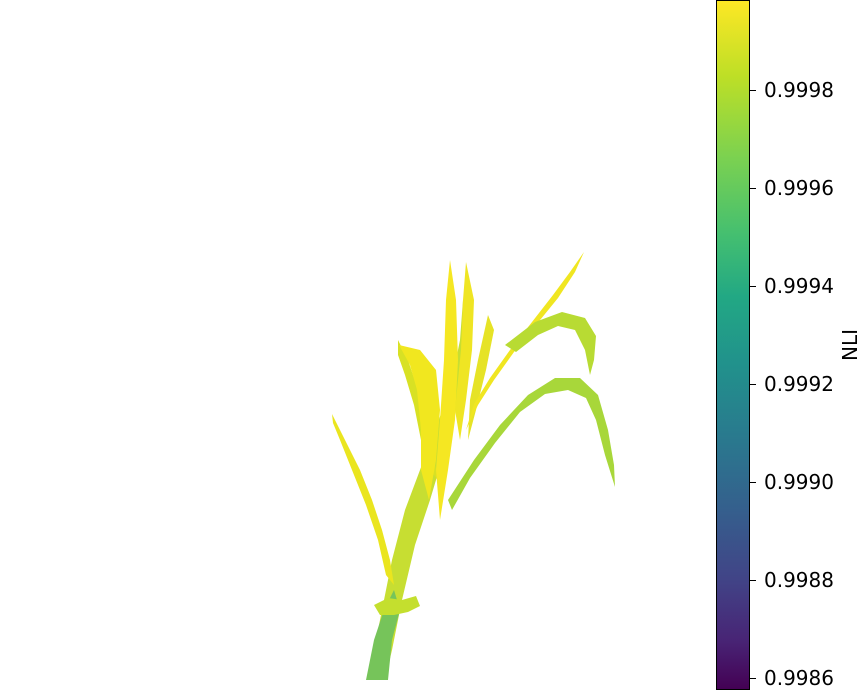 The height and width of the screenshot is (691, 865). I want to click on colorbar-tick-label-0: 0.9998, so click(799, 90).